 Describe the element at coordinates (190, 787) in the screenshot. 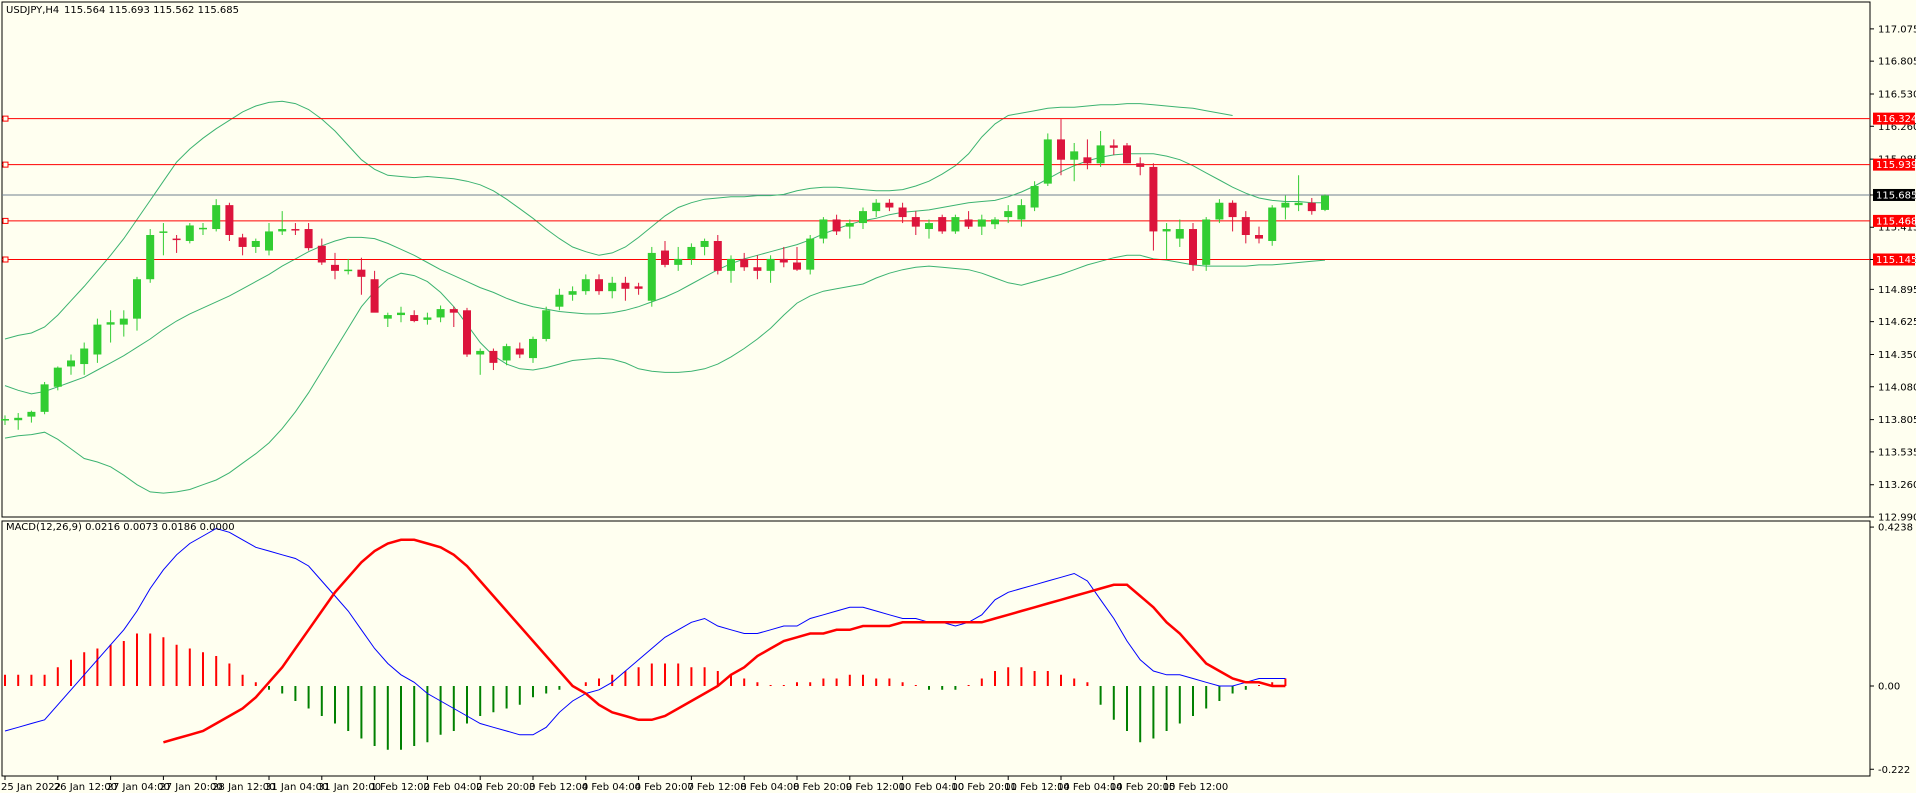

I see `time-axis-label: 27 Jan 20:00` at that location.